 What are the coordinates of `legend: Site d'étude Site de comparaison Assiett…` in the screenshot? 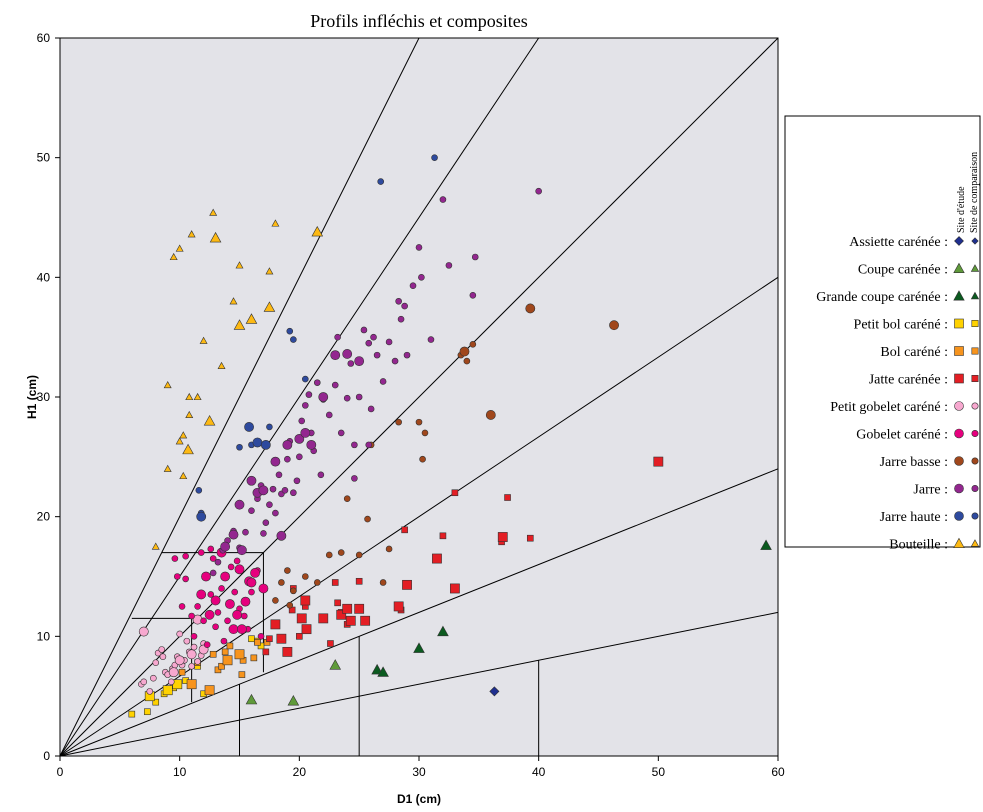 It's located at (882, 334).